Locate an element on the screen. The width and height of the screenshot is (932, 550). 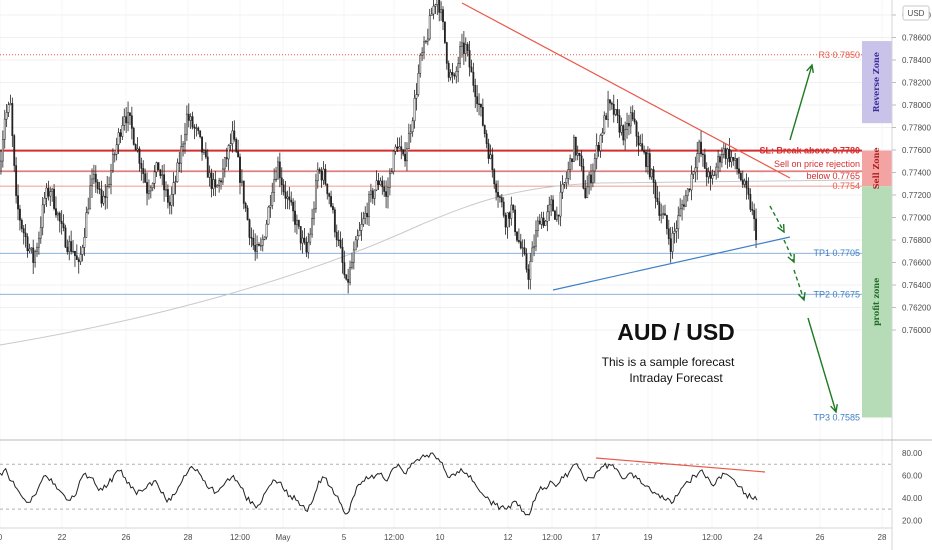
price-tick-label: 0.77000 is located at coordinates (916, 218).